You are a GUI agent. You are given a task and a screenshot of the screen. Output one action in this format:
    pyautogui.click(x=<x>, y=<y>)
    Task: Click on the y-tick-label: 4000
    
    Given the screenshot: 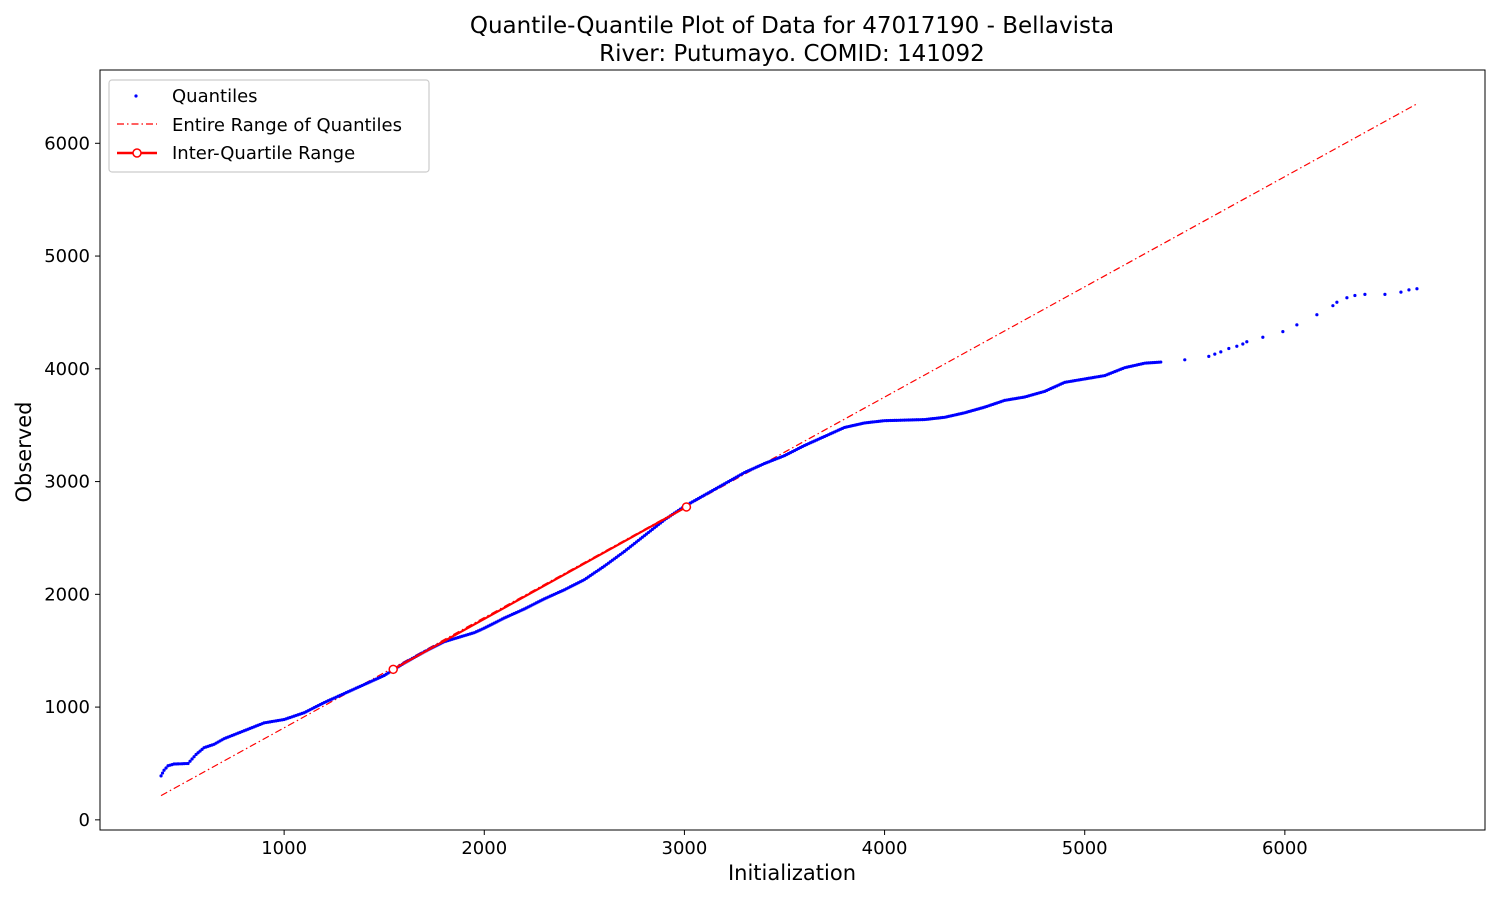 What is the action you would take?
    pyautogui.click(x=67, y=369)
    